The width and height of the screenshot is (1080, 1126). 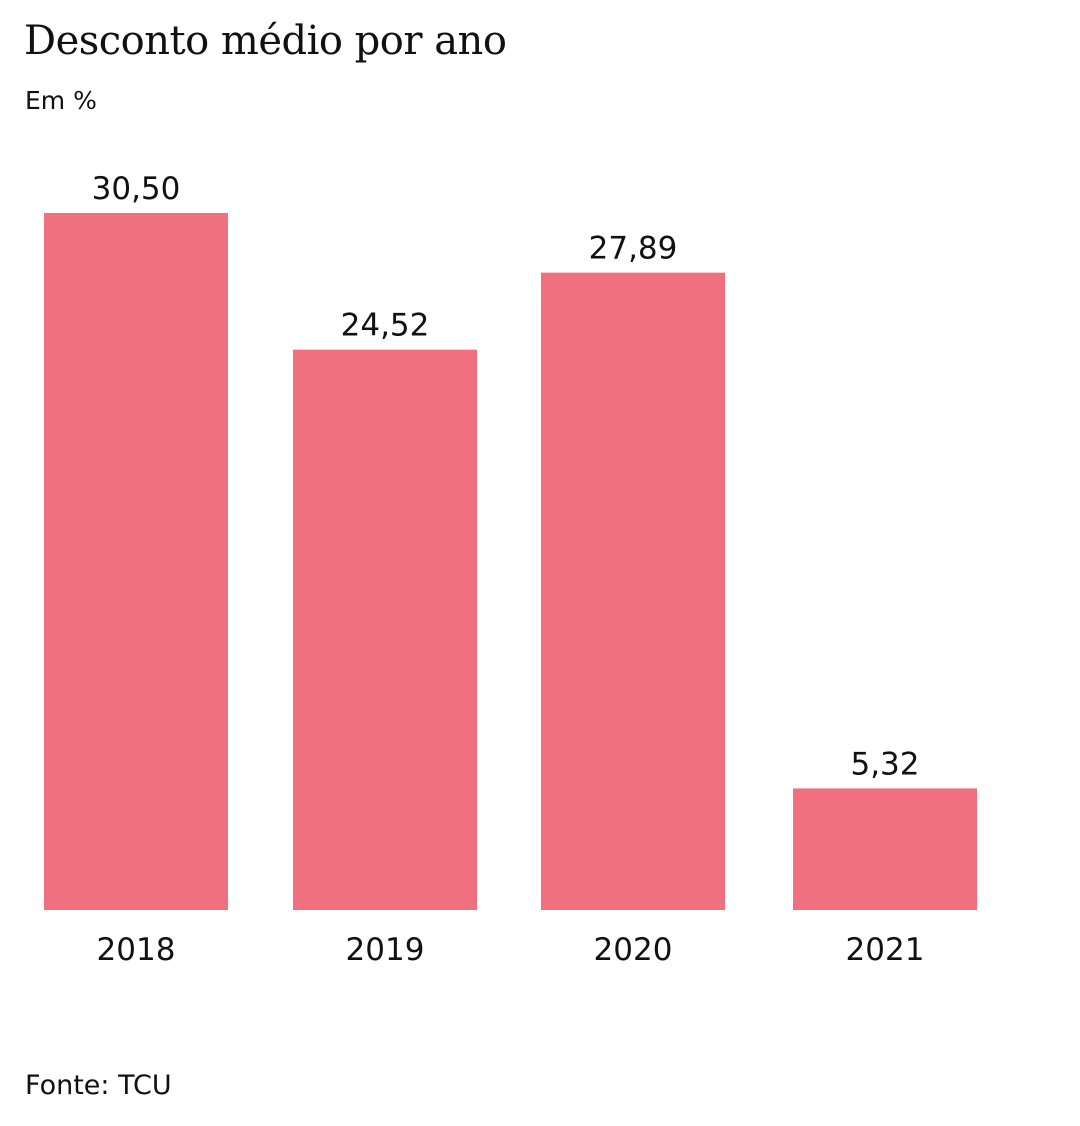 What do you see at coordinates (885, 849) in the screenshot?
I see `bar-2021` at bounding box center [885, 849].